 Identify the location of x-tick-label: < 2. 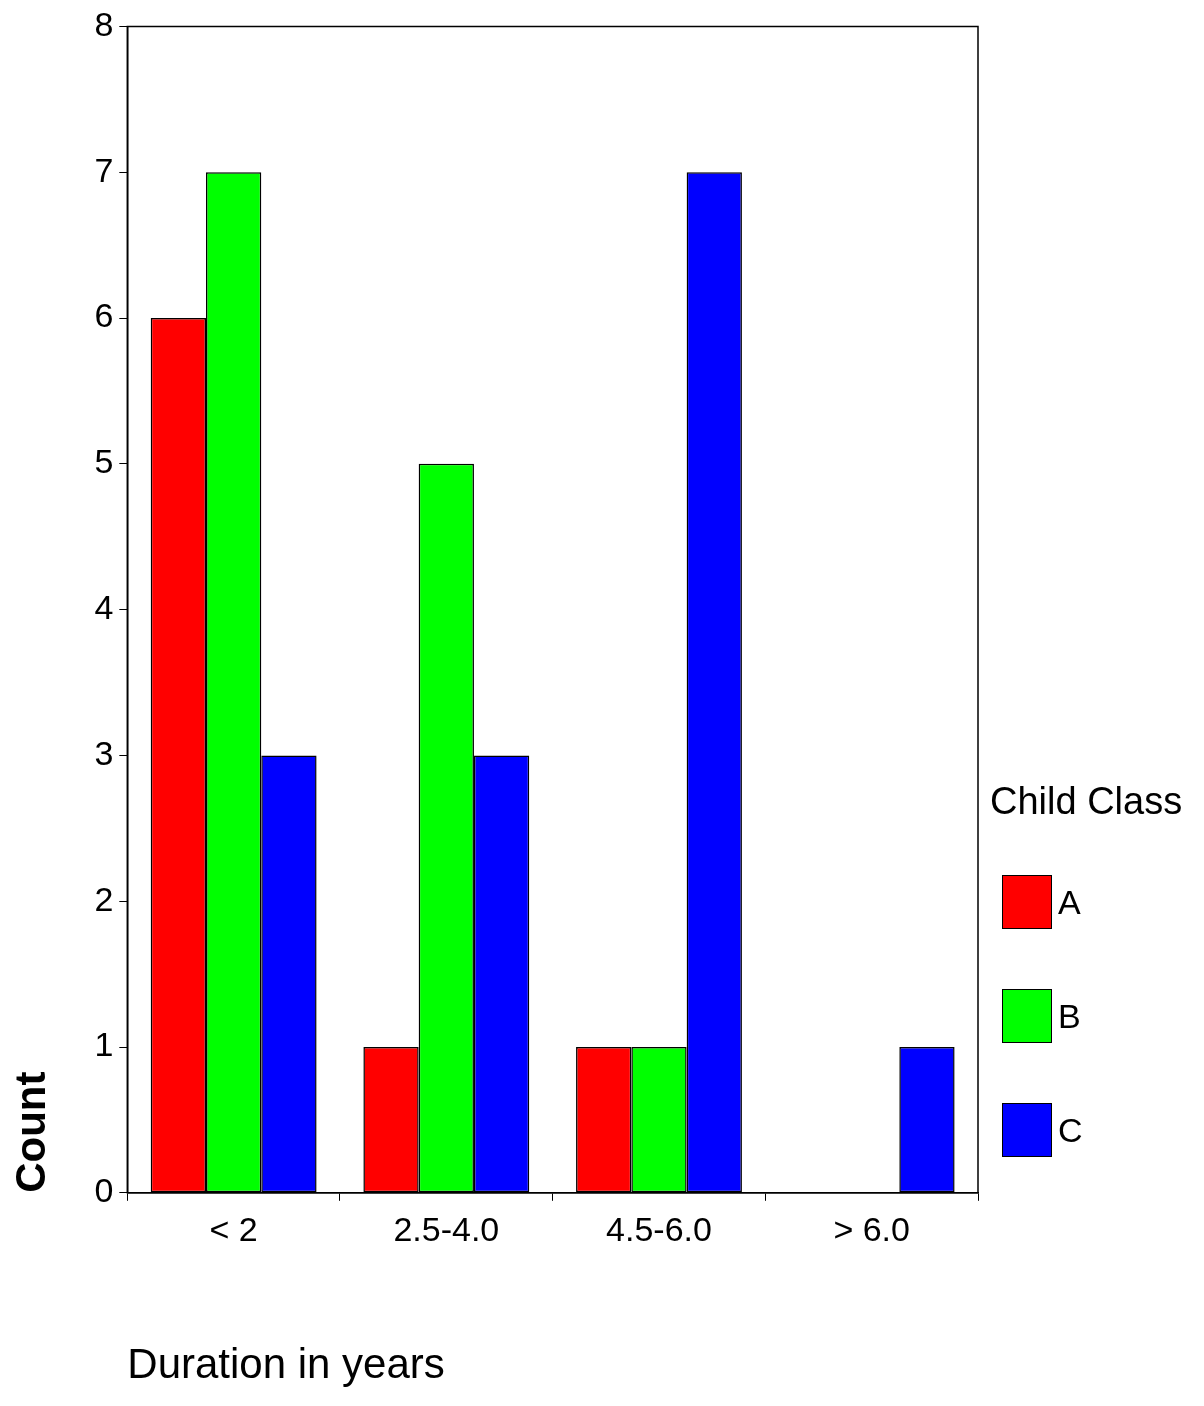
(233, 1228).